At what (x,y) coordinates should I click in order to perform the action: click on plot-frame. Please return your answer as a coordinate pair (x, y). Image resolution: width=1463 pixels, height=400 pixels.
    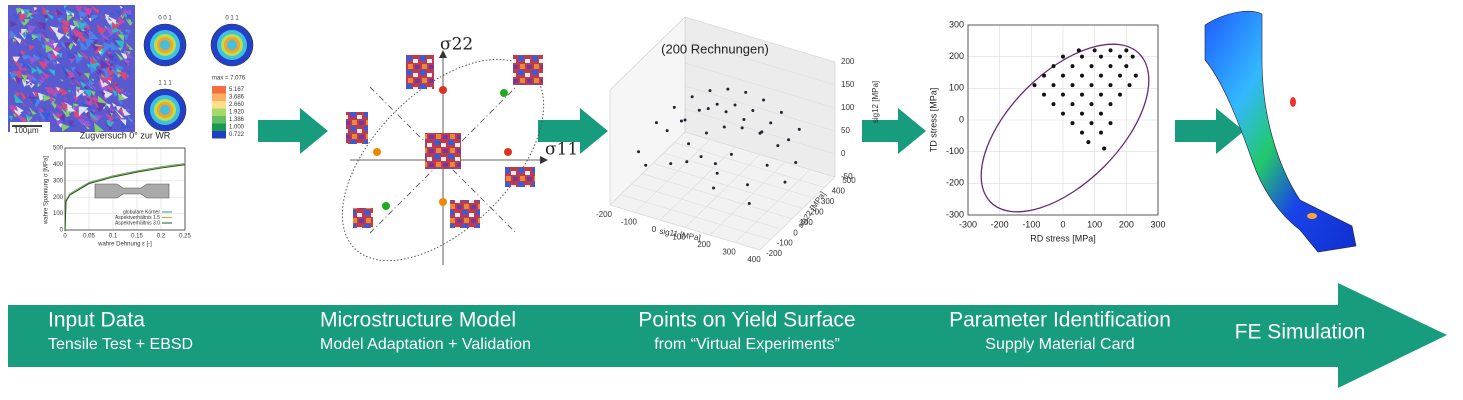
    Looking at the image, I should click on (1063, 120).